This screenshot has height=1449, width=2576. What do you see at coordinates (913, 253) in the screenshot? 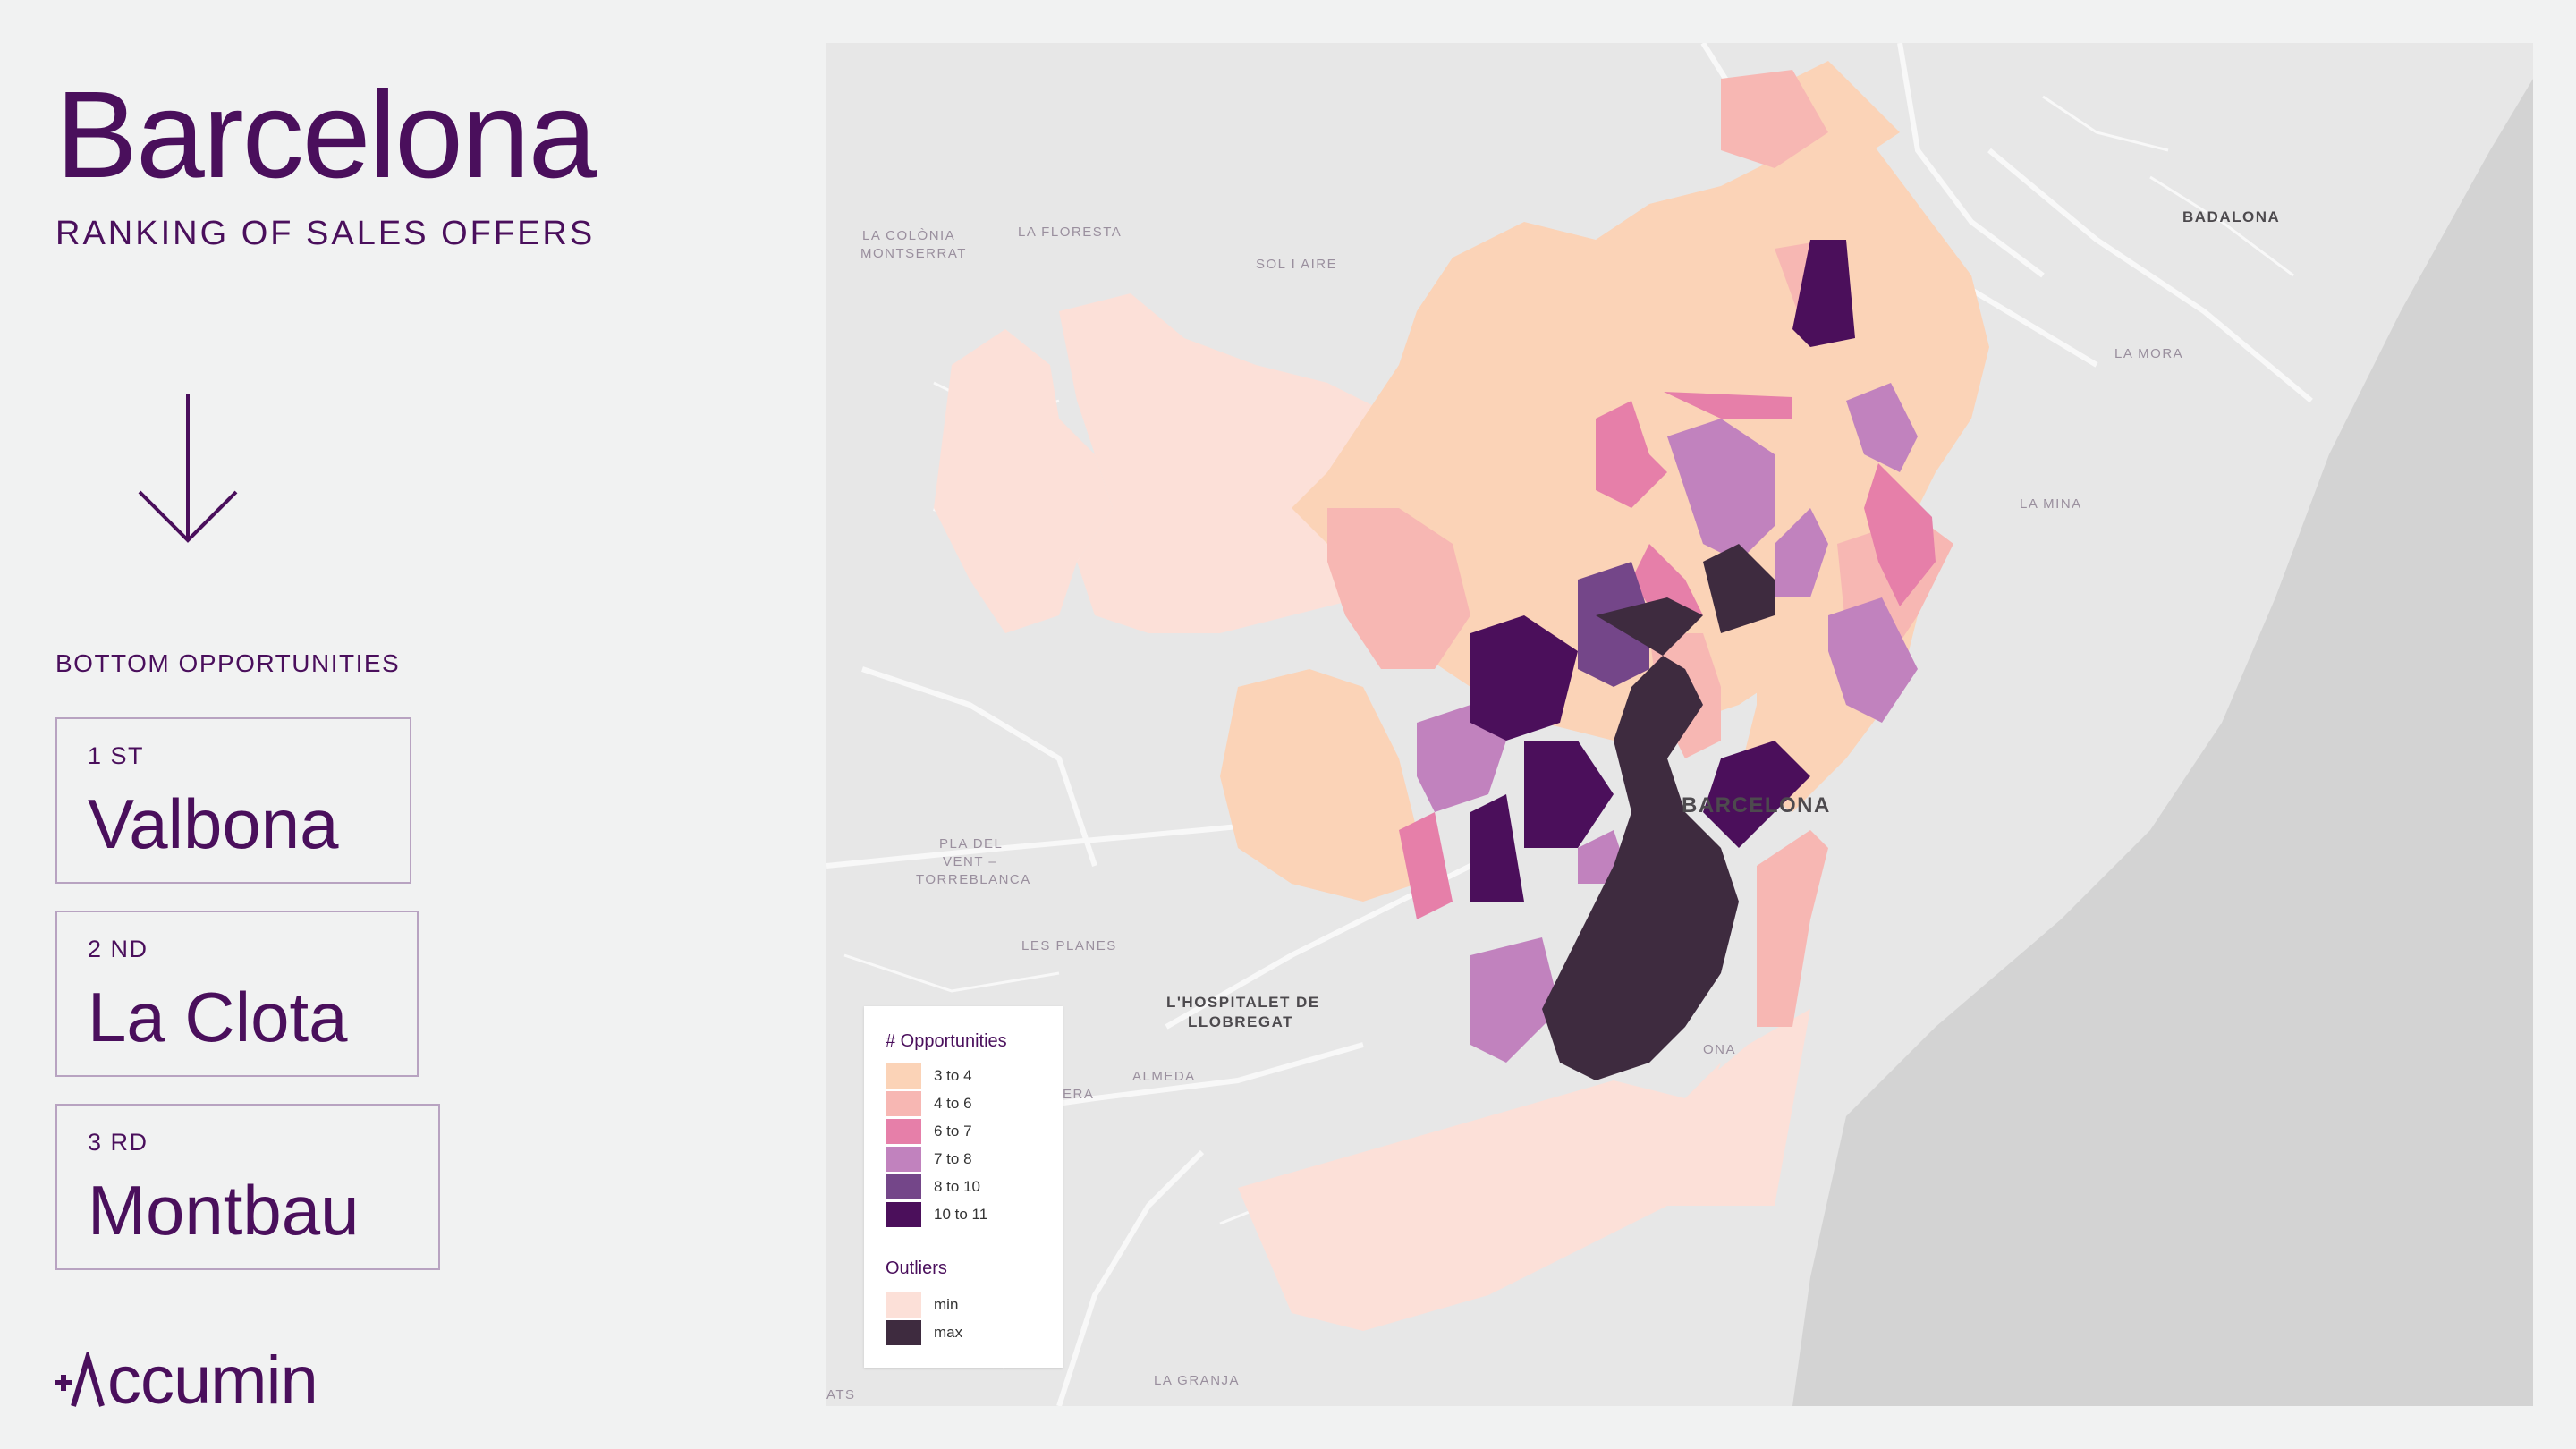
I see `place-label: MONTSERRAT` at bounding box center [913, 253].